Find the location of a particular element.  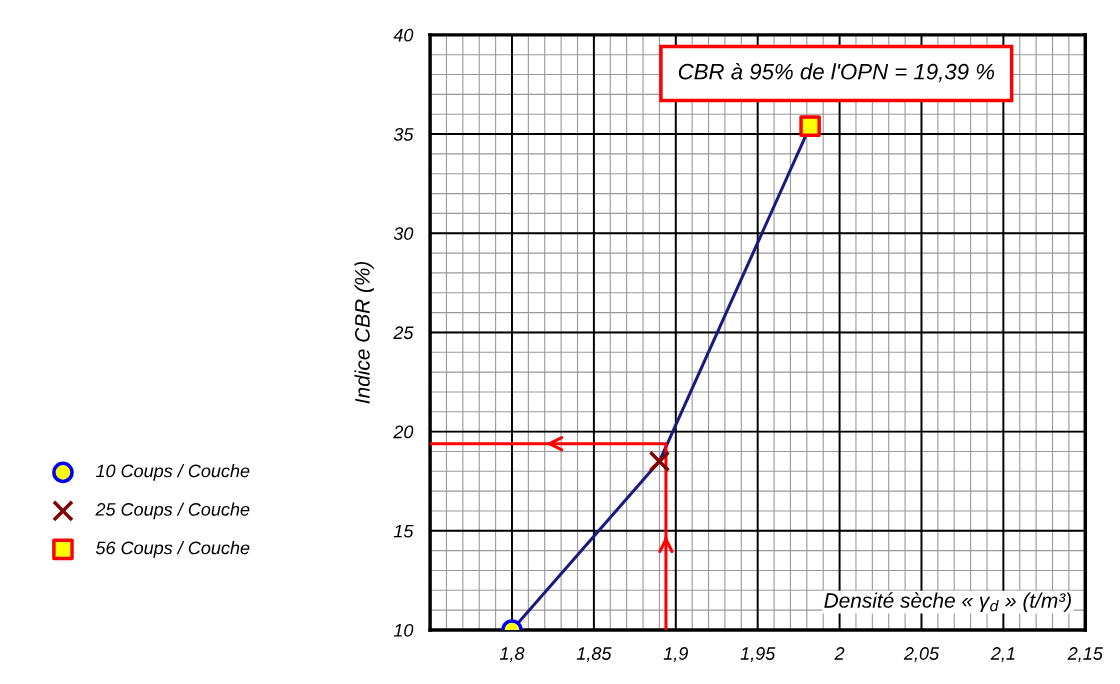

legend-label: 56 Coups / Couche is located at coordinates (172, 549).